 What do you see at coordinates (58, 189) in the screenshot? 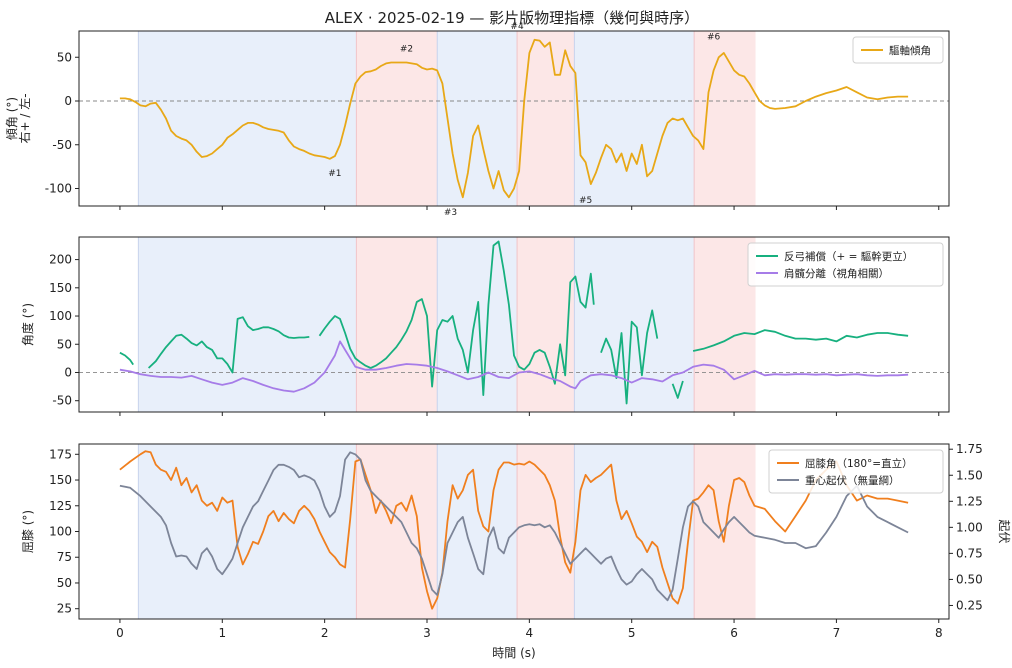
I see `y-tick-label: -100` at bounding box center [58, 189].